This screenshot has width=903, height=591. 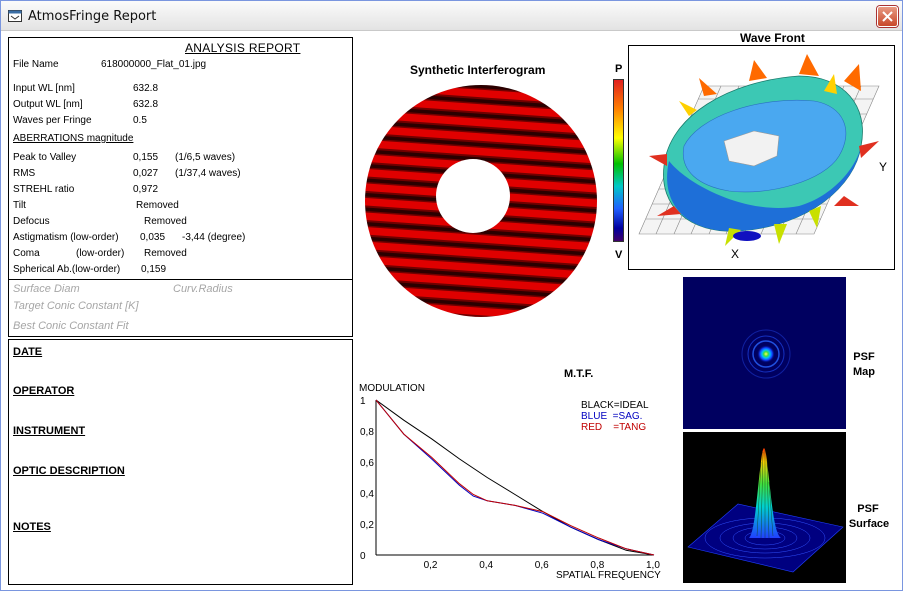 I want to click on astigmatism-value: 0,035, so click(x=153, y=237).